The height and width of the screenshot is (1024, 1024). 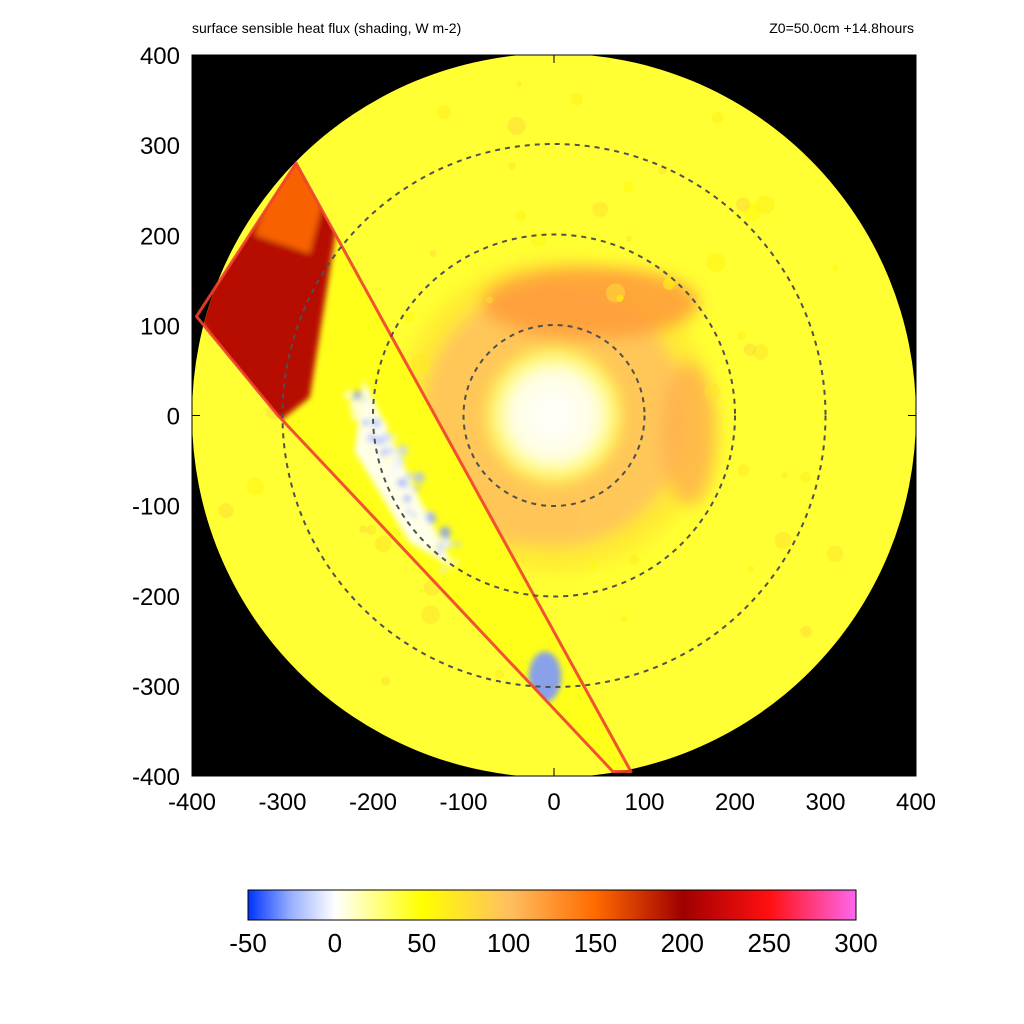 What do you see at coordinates (553, 802) in the screenshot?
I see `x-tick-label: 0` at bounding box center [553, 802].